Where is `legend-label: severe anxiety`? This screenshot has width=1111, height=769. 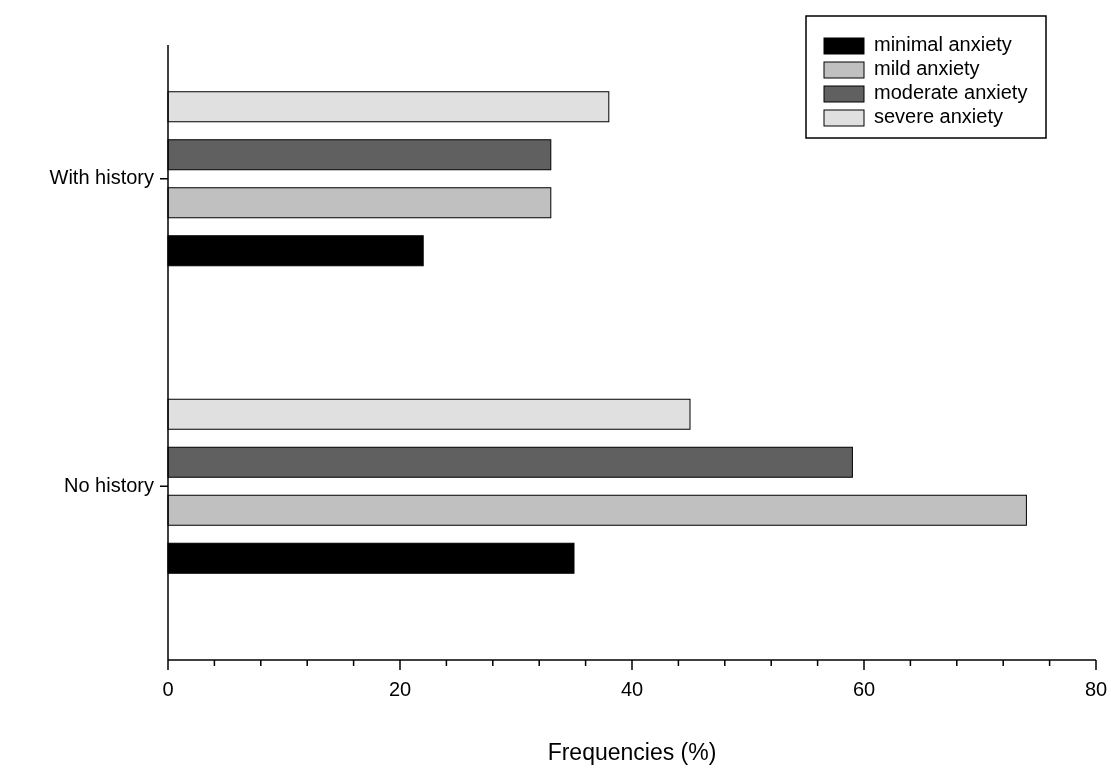
legend-label: severe anxiety is located at coordinates (938, 116).